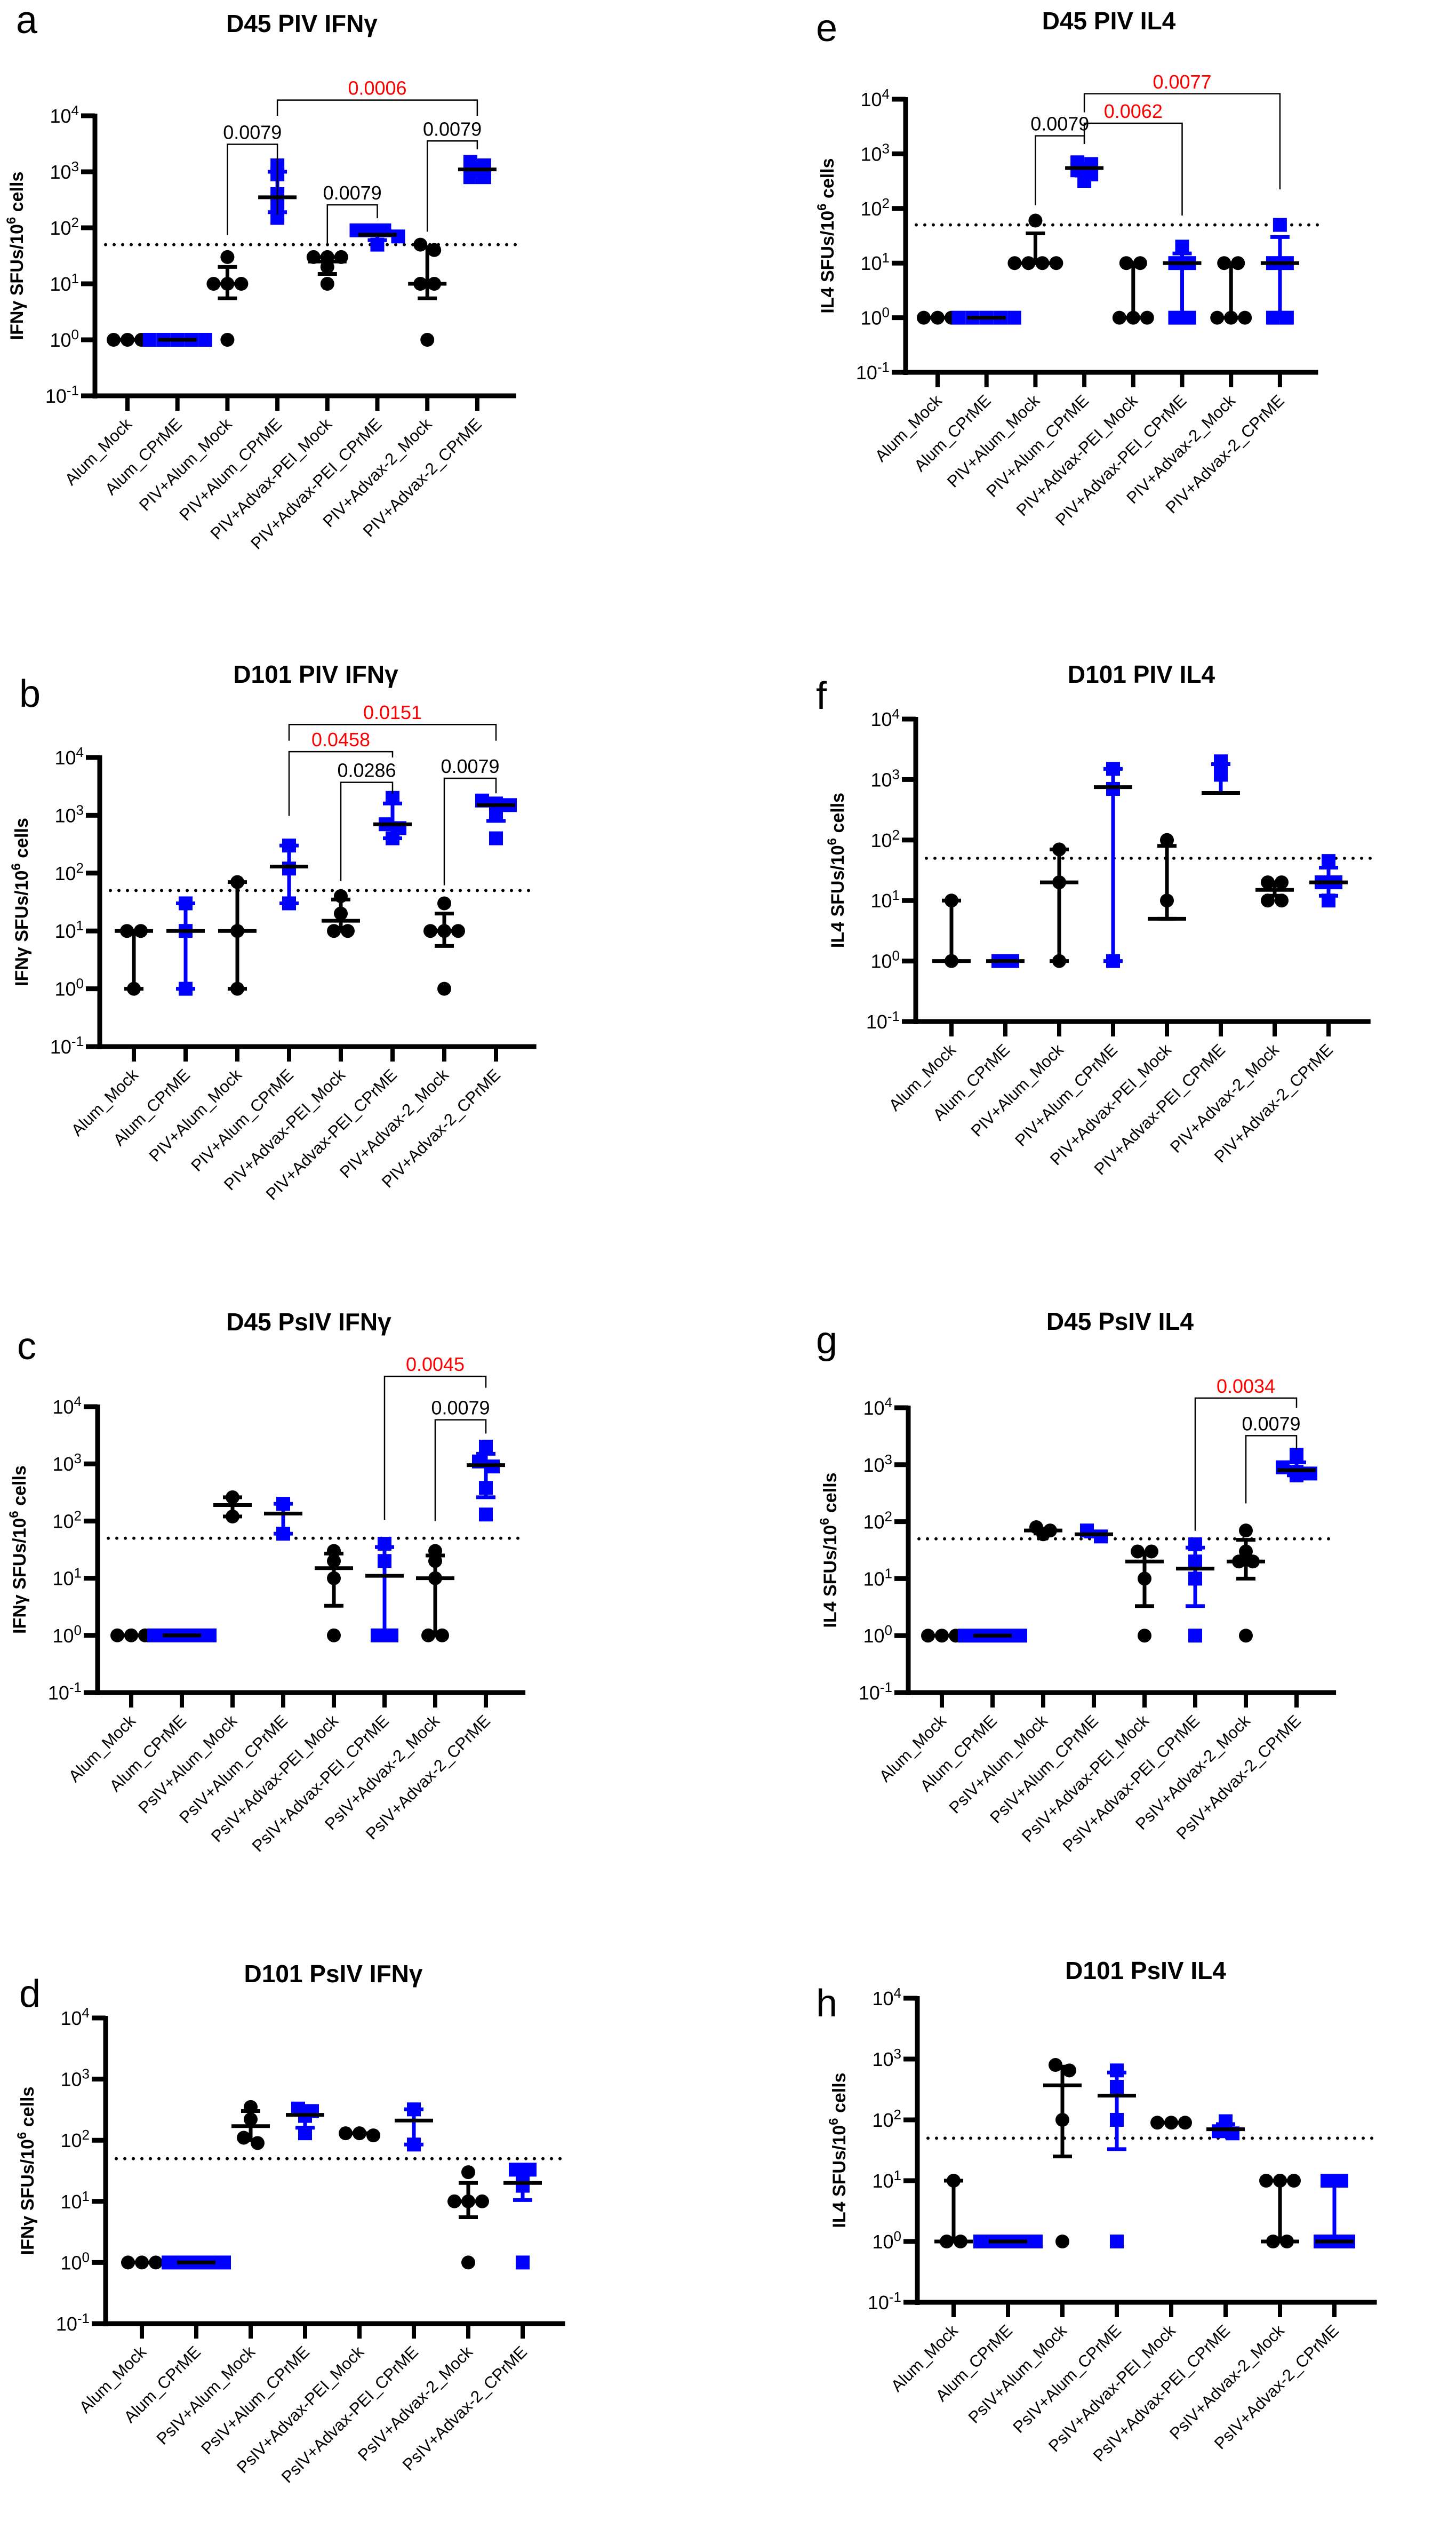  What do you see at coordinates (1017, 1090) in the screenshot?
I see `x-tick-label: PIV+Alum_Mock` at bounding box center [1017, 1090].